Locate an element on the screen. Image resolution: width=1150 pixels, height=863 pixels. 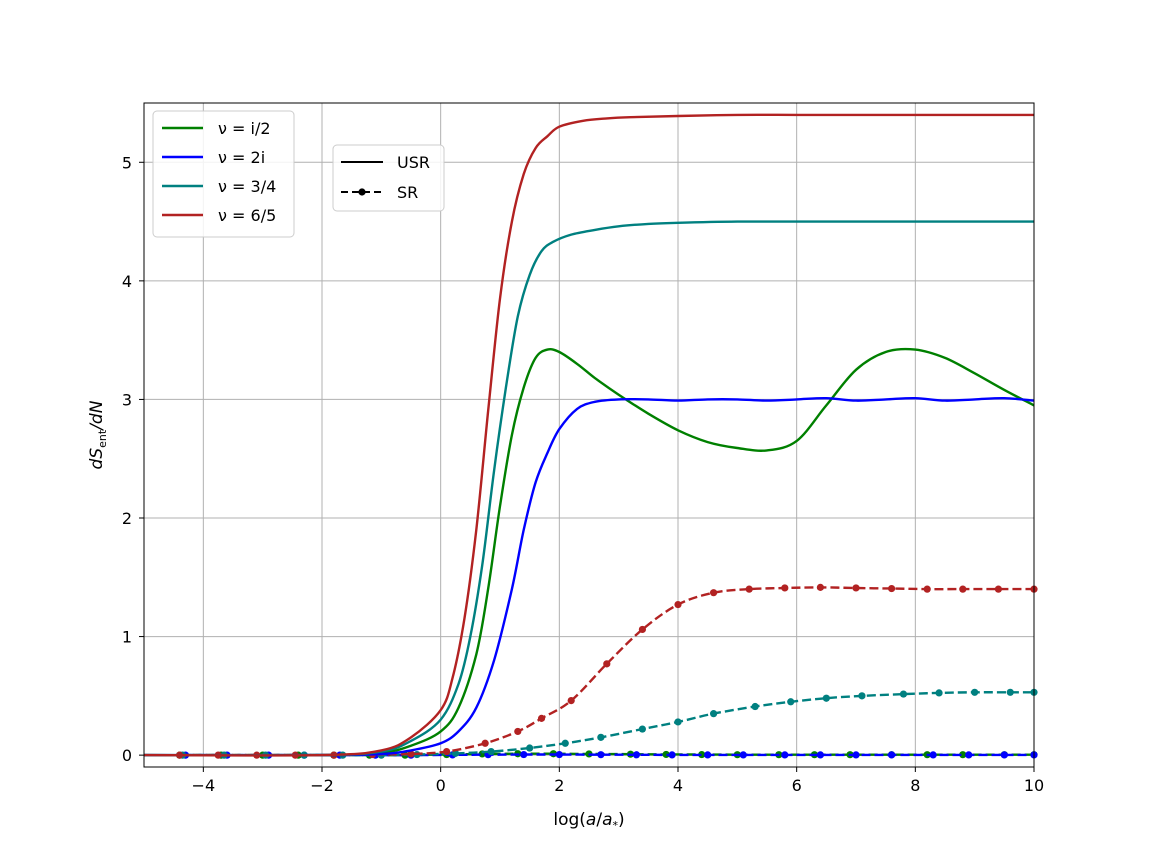
legend-style-entry: SR is located at coordinates (379, 192).